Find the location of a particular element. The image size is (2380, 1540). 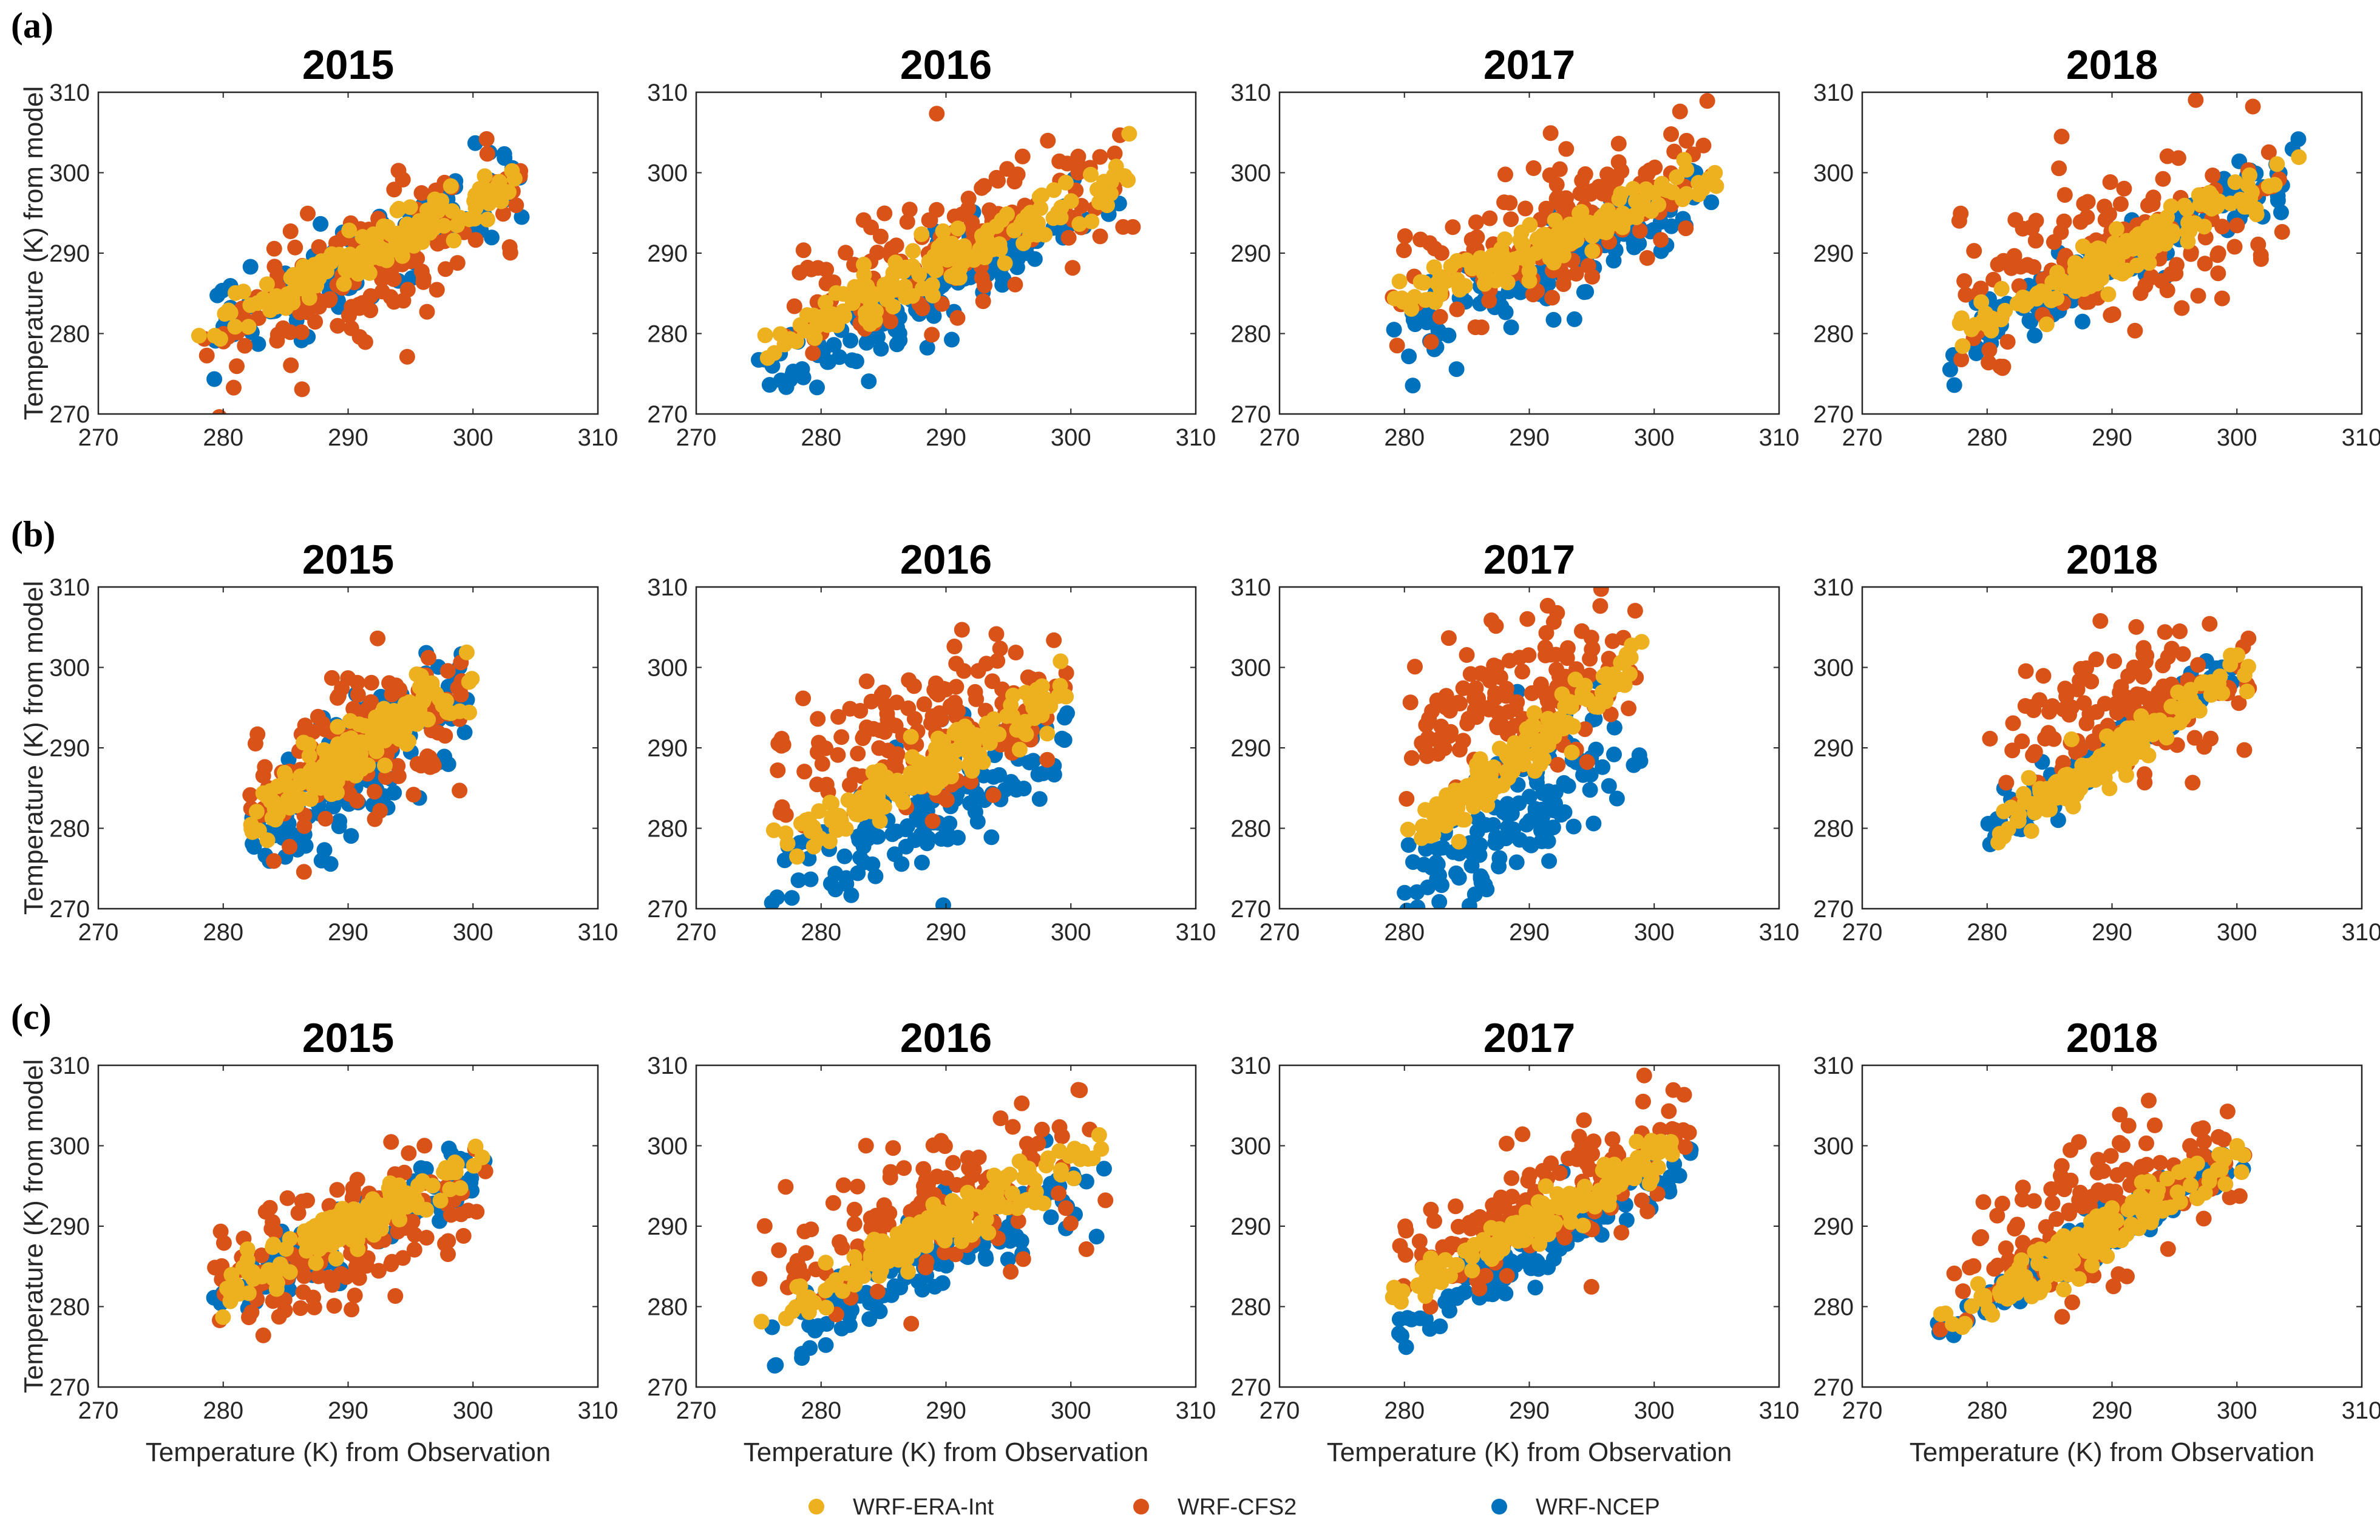

x-tick-label: 300 is located at coordinates (473, 932).